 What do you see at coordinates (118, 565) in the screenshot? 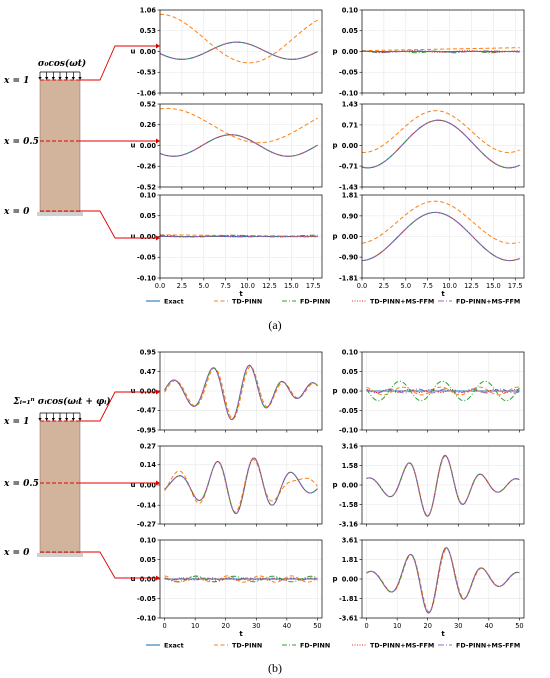
I see `connector-arrow` at bounding box center [118, 565].